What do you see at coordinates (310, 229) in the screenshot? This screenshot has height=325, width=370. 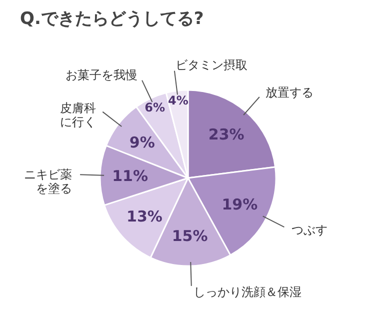 I see `slice-label: つぶす` at bounding box center [310, 229].